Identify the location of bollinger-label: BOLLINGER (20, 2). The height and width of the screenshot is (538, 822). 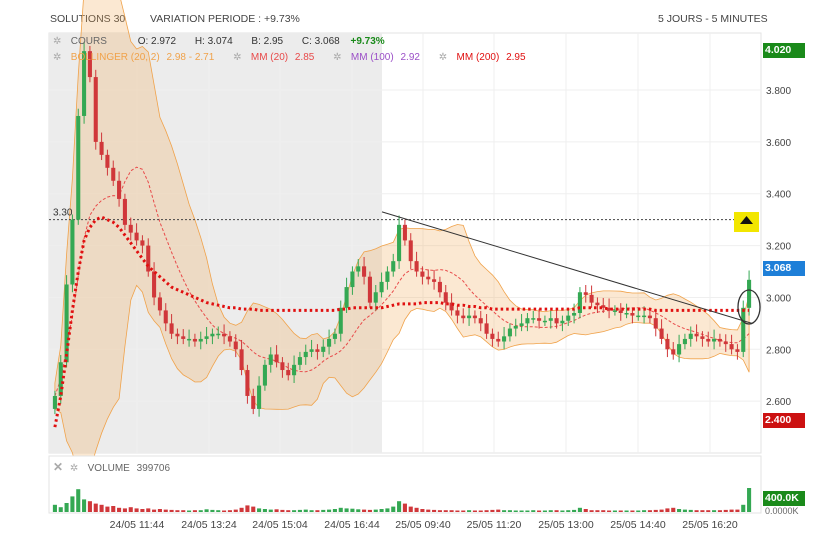
(115, 57).